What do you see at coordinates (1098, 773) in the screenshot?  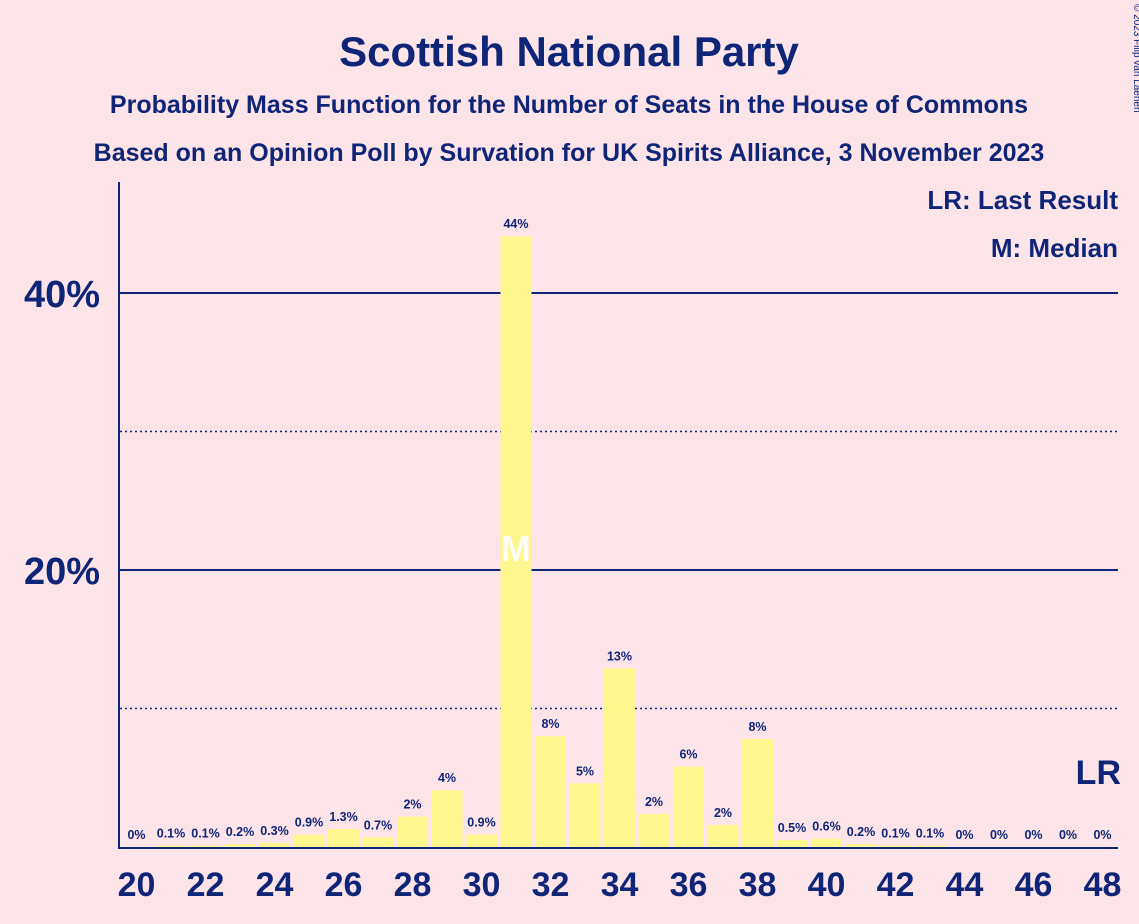 I see `last-result-marker: LR` at bounding box center [1098, 773].